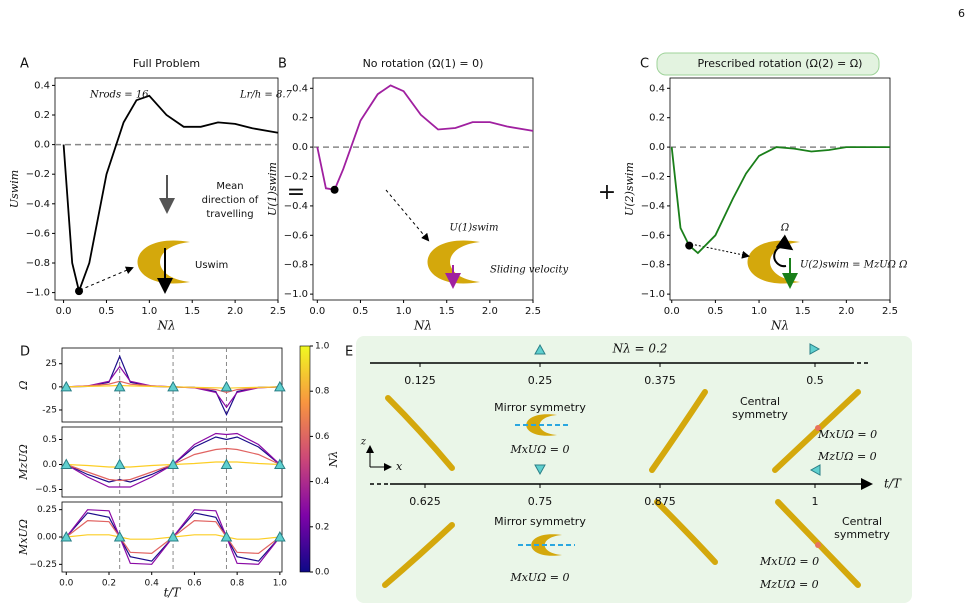 The height and width of the screenshot is (611, 975). Describe the element at coordinates (818, 545) in the screenshot. I see `center-point` at that location.